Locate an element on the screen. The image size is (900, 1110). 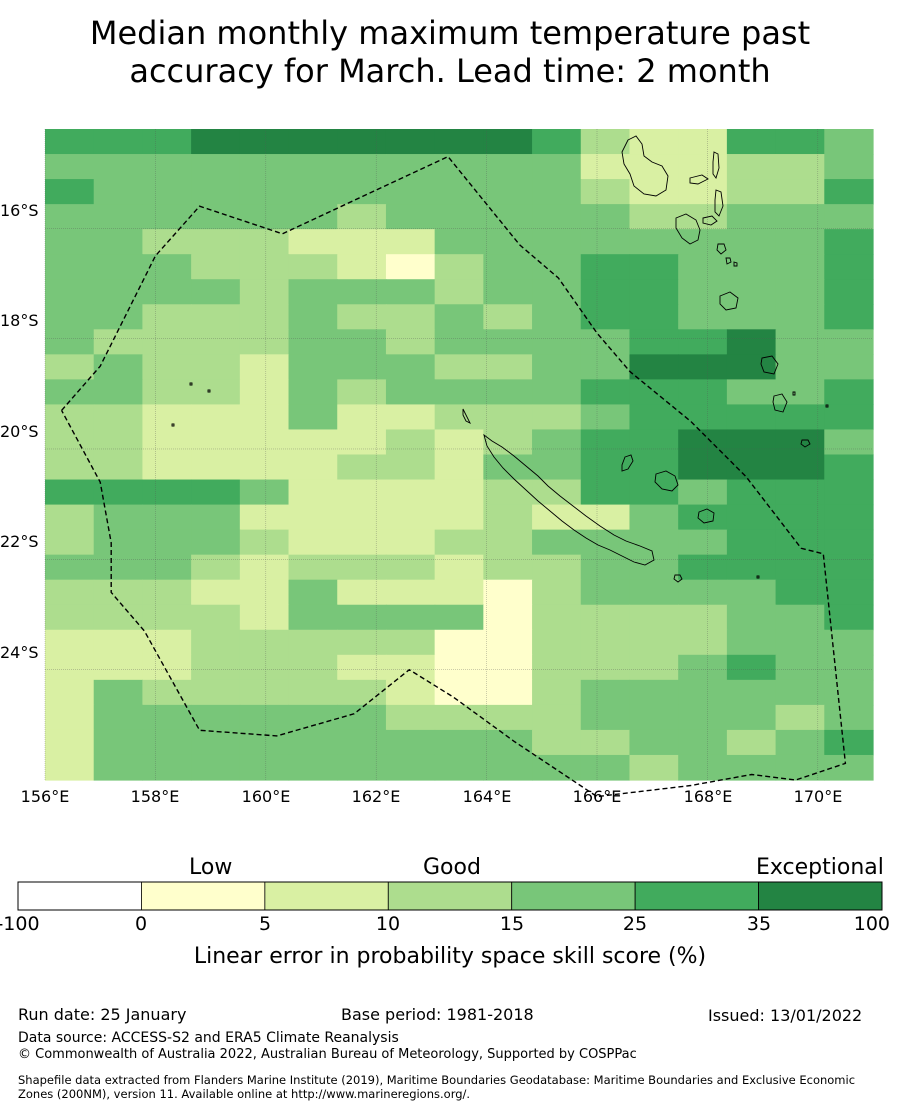
mare-coast is located at coordinates (706, 516).